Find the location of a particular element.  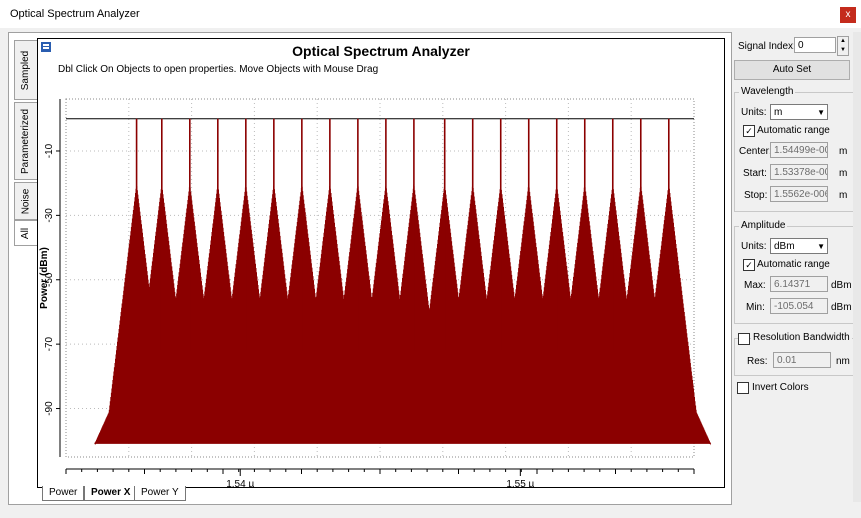

max-unit: dBm is located at coordinates (841, 285).